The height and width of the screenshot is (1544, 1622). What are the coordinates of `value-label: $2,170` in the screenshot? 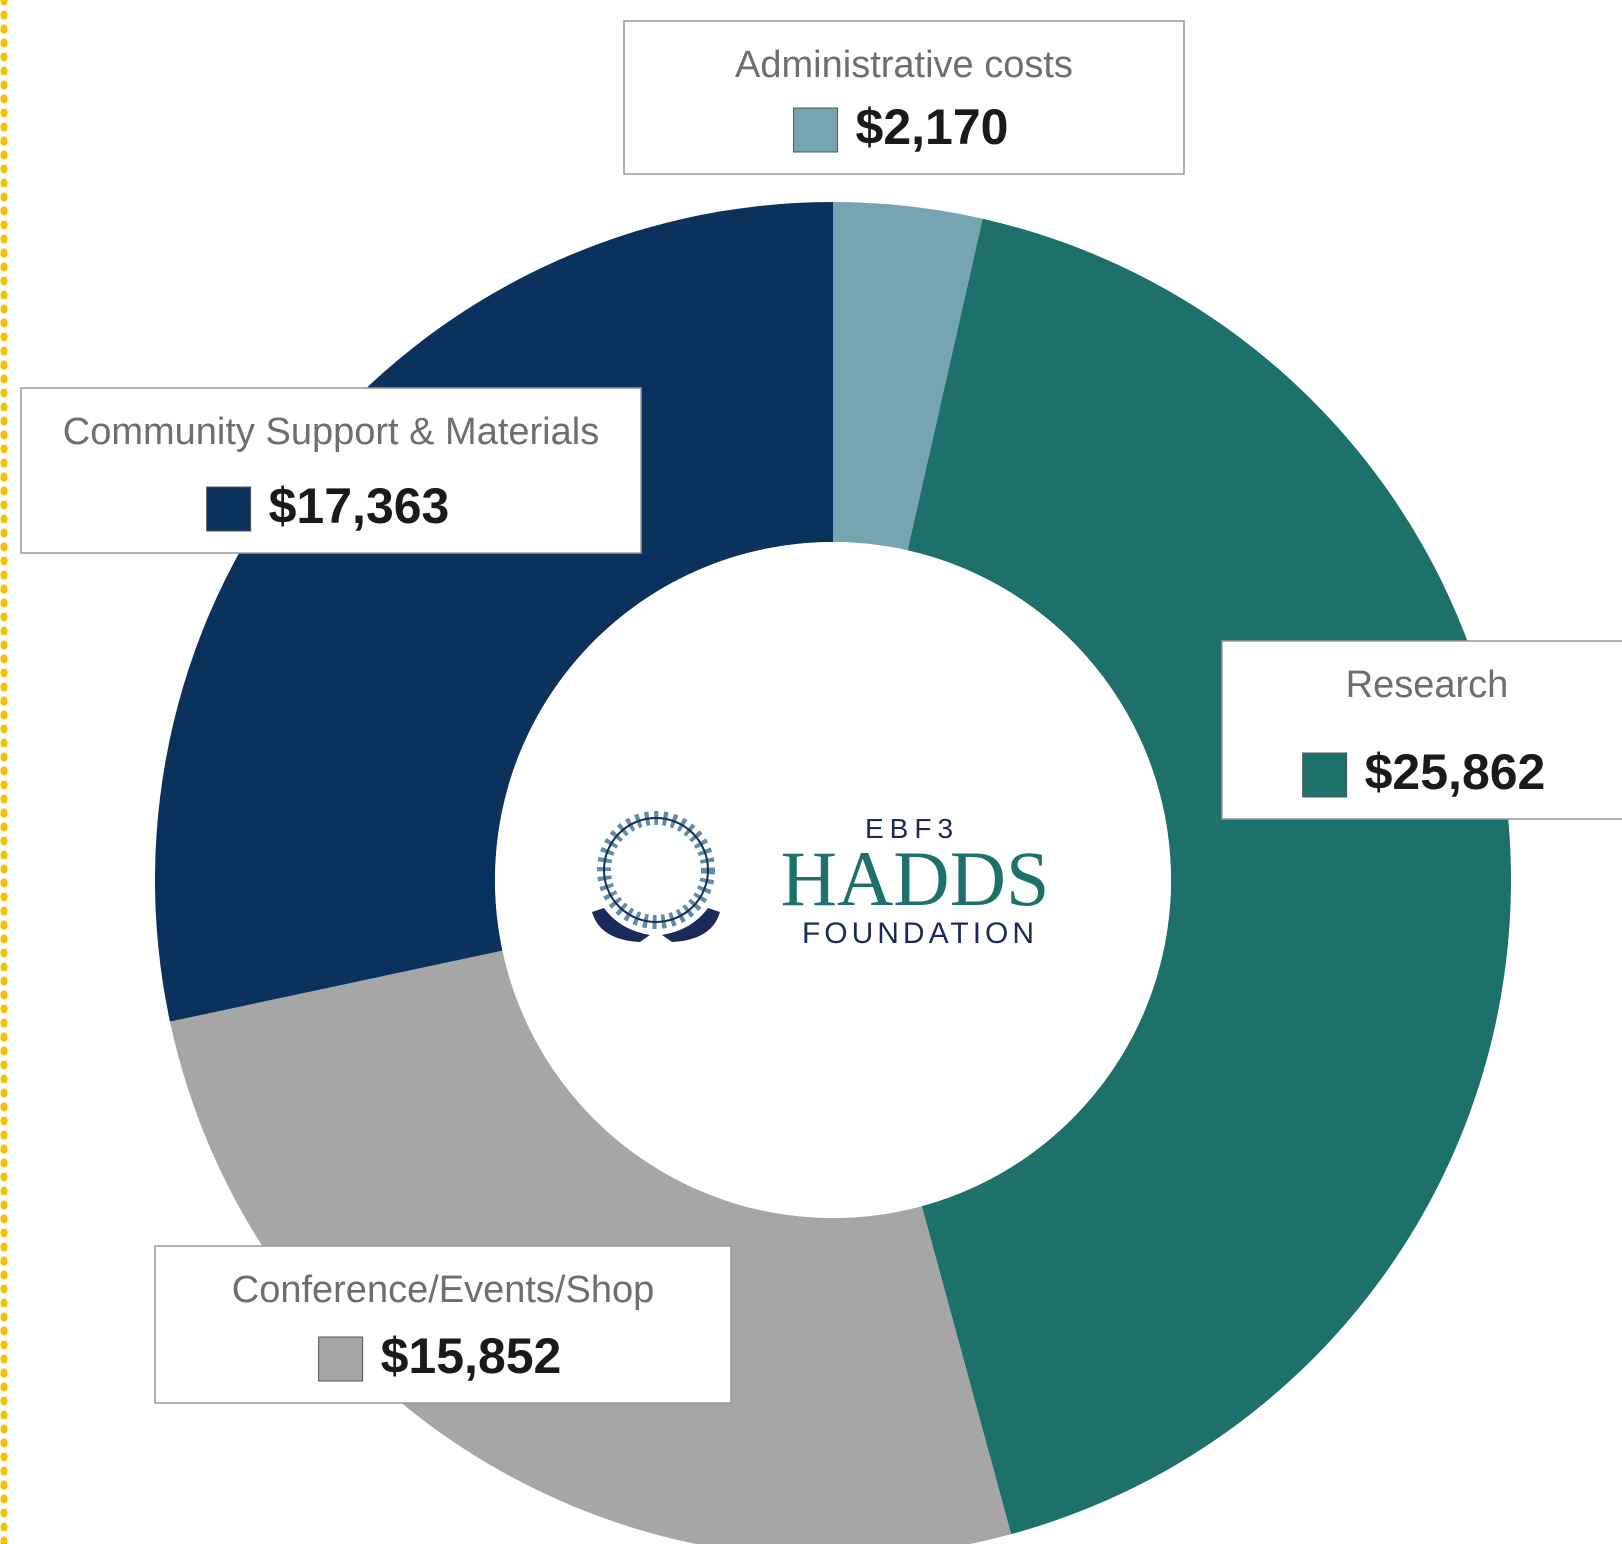 It's located at (932, 127).